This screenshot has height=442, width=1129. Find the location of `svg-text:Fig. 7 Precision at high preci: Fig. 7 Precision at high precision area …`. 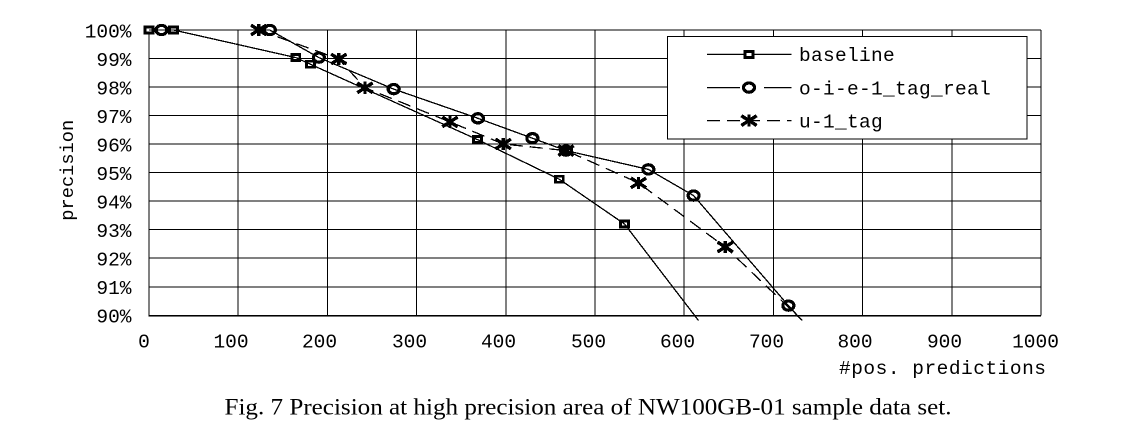

svg-text:Fig. 7 Precision at high preci: Fig. 7 Precision at high precision area … is located at coordinates (588, 407).